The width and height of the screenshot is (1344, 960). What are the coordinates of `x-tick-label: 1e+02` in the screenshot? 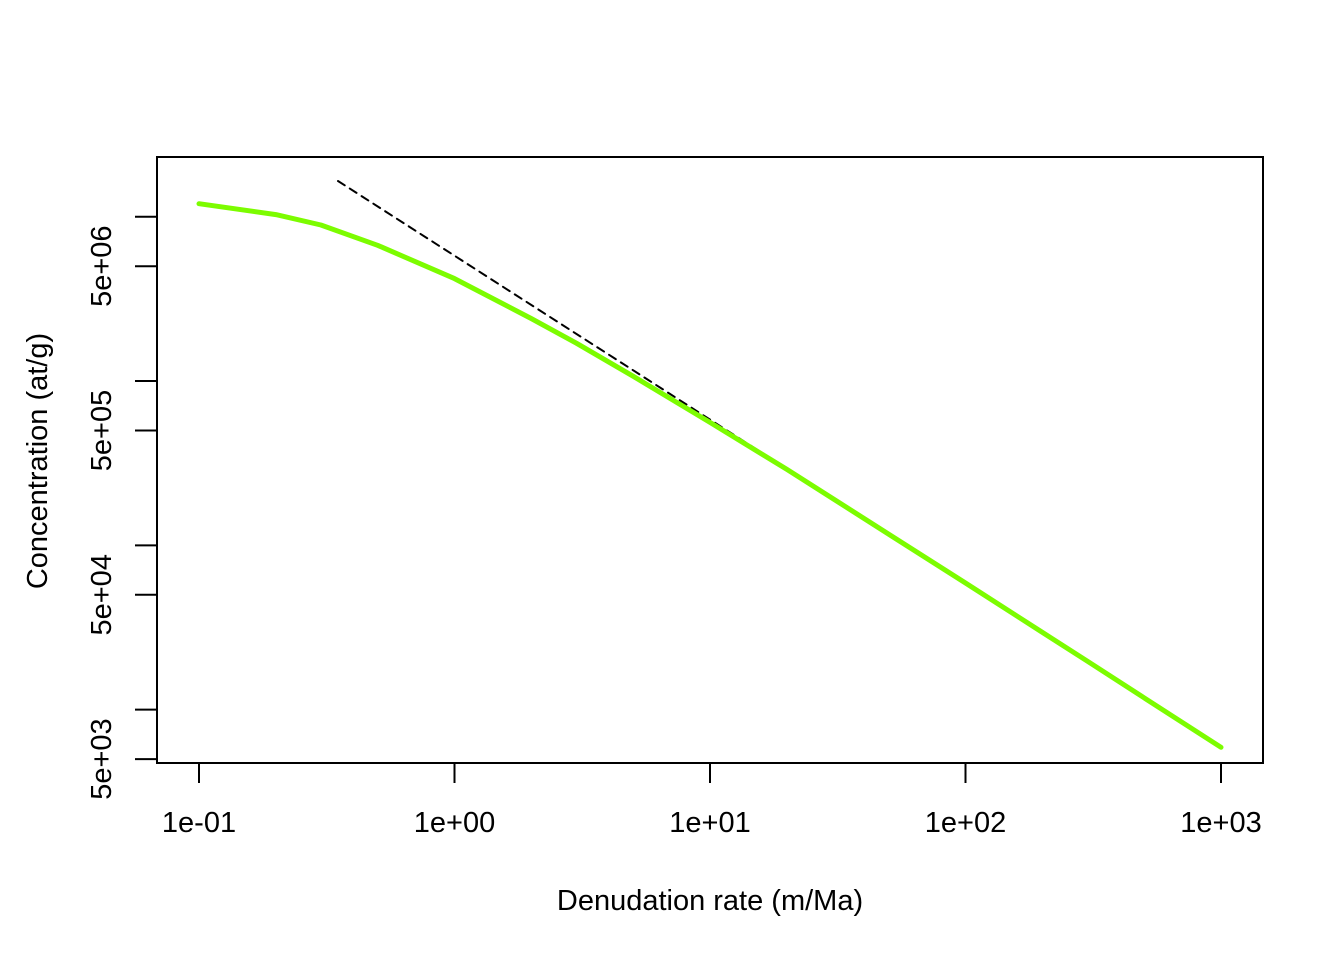 It's located at (965, 823).